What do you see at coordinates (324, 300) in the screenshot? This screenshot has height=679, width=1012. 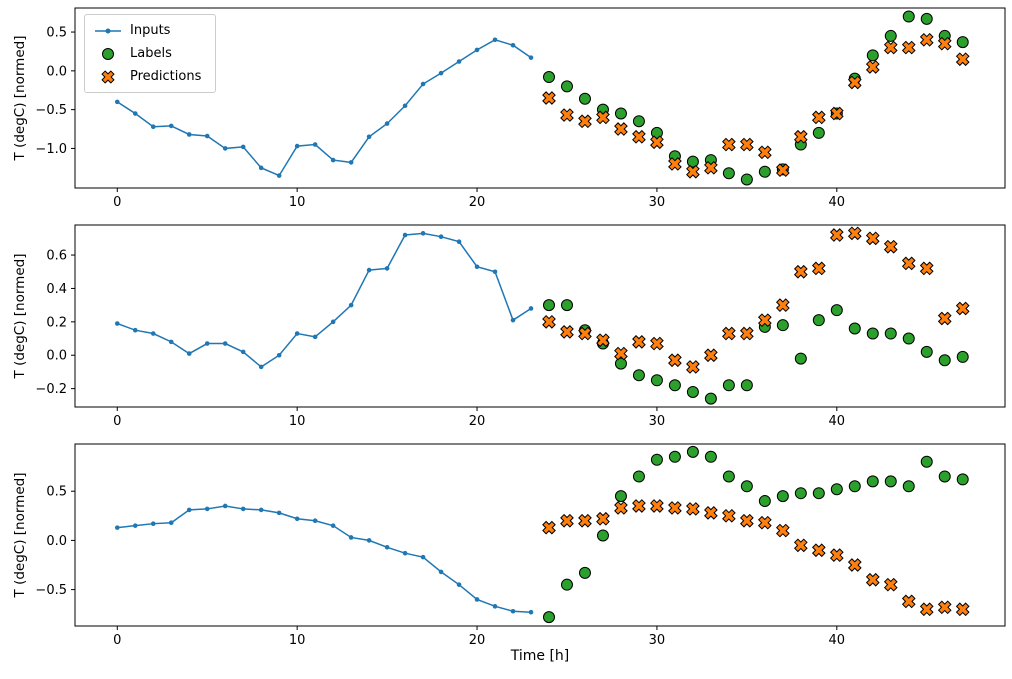 I see `inputs-points` at bounding box center [324, 300].